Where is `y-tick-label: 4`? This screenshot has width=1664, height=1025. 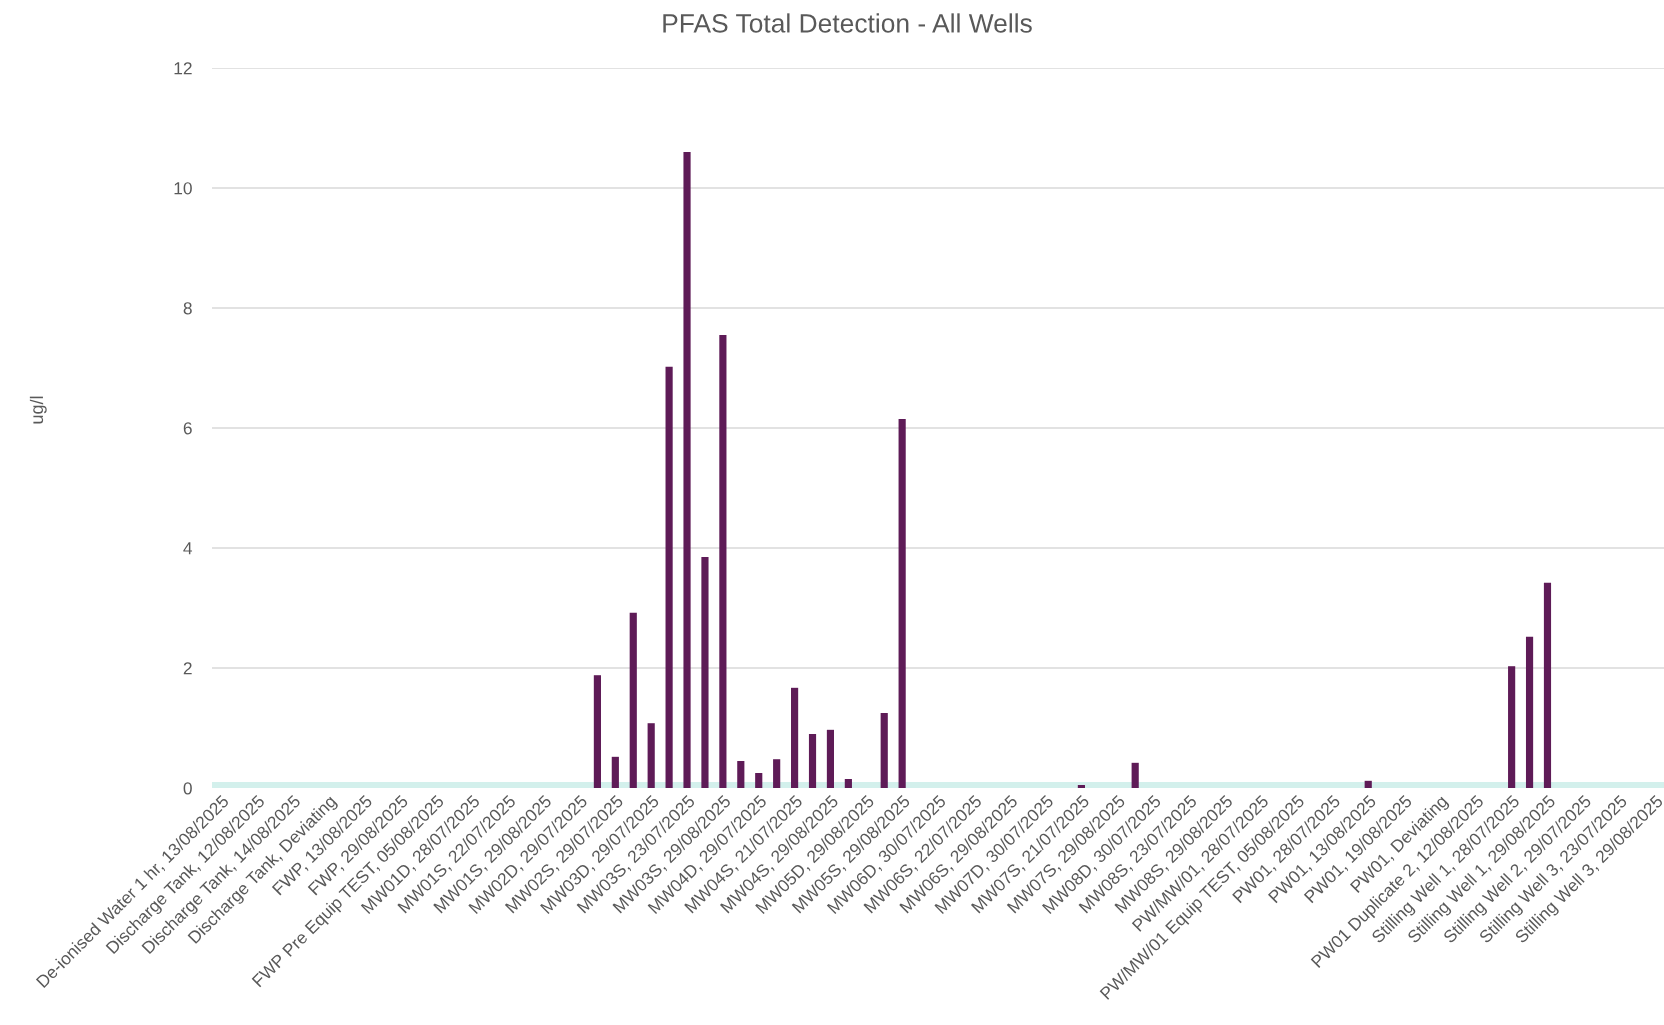
y-tick-label: 4 is located at coordinates (188, 548).